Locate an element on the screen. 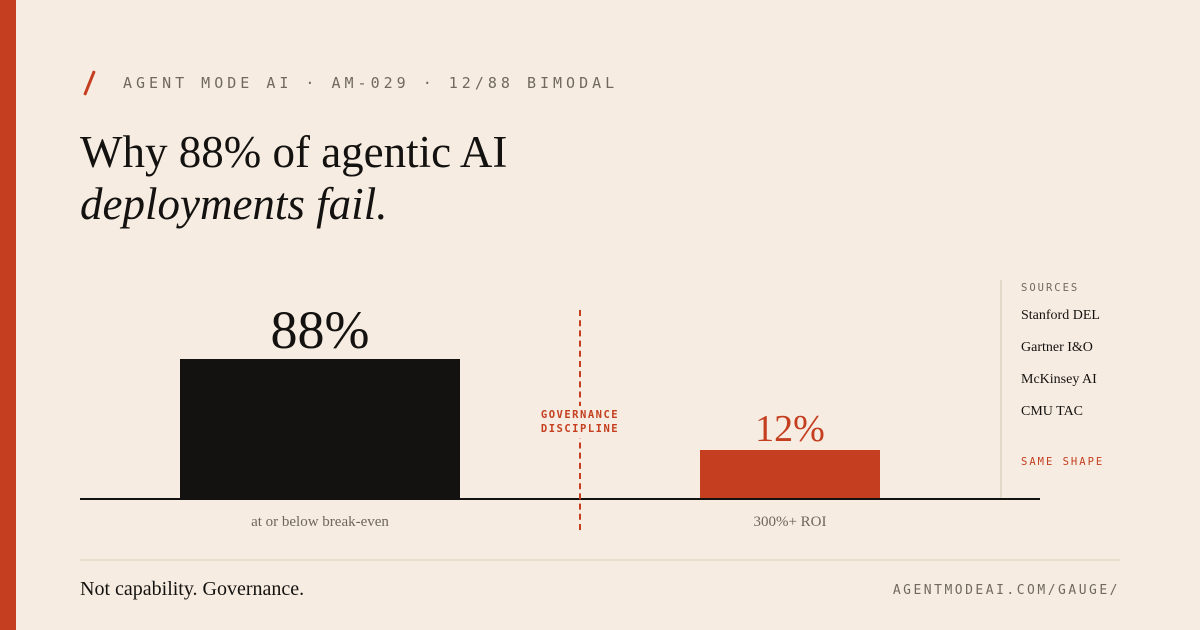 The height and width of the screenshot is (630, 1200). sources-note: SAME SHAPE is located at coordinates (1063, 462).